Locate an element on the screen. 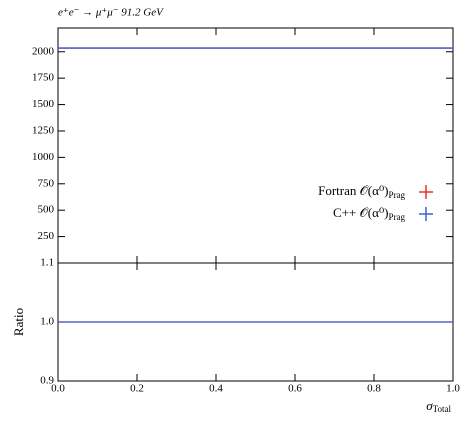 The image size is (467, 421). x-axis-label-main: σ is located at coordinates (429, 405).